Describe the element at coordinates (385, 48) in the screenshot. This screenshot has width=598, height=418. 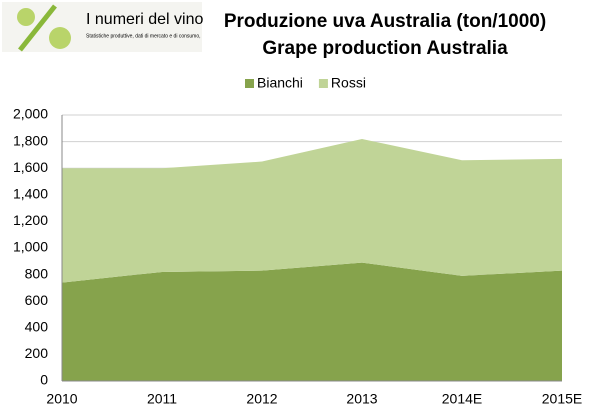
I see `chart-subtitle: Grape production Australia` at that location.